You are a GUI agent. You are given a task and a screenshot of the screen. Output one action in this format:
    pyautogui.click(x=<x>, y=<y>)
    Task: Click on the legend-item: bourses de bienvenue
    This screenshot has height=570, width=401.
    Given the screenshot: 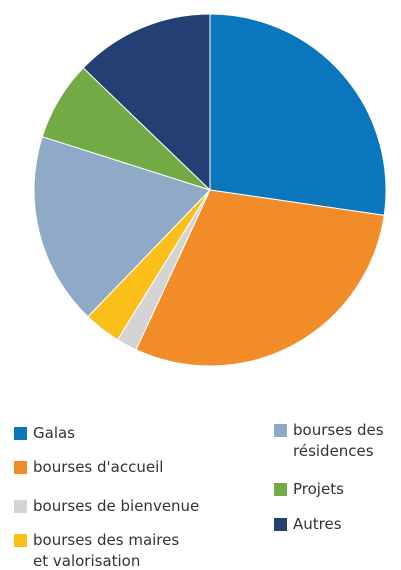 What is the action you would take?
    pyautogui.click(x=114, y=506)
    